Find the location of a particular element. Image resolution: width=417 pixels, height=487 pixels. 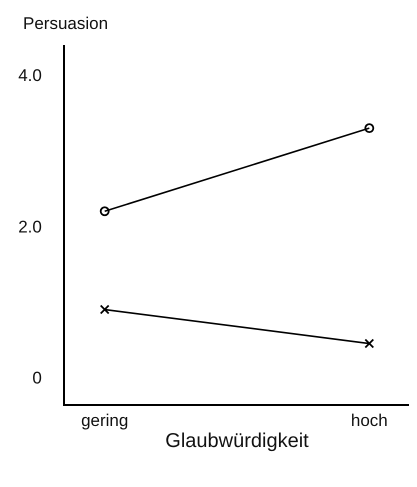

y-tick-label: 4.0 is located at coordinates (30, 76).